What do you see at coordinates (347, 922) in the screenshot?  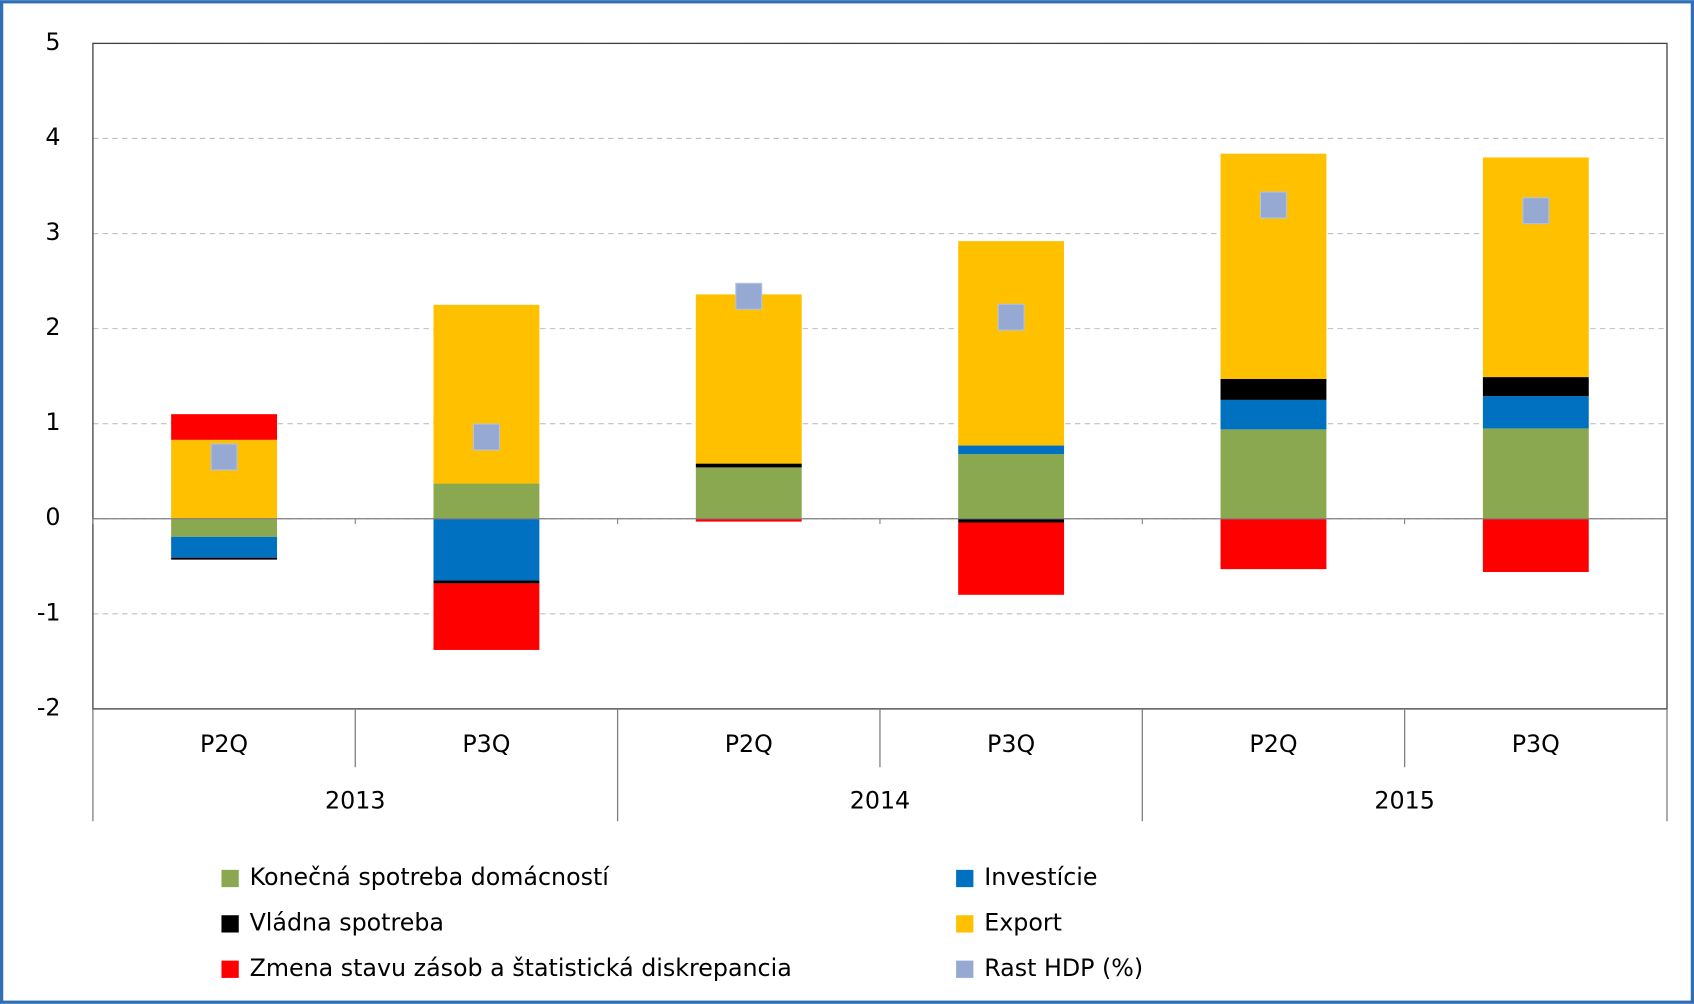 I see `legend-label: Vládna spotreba` at bounding box center [347, 922].